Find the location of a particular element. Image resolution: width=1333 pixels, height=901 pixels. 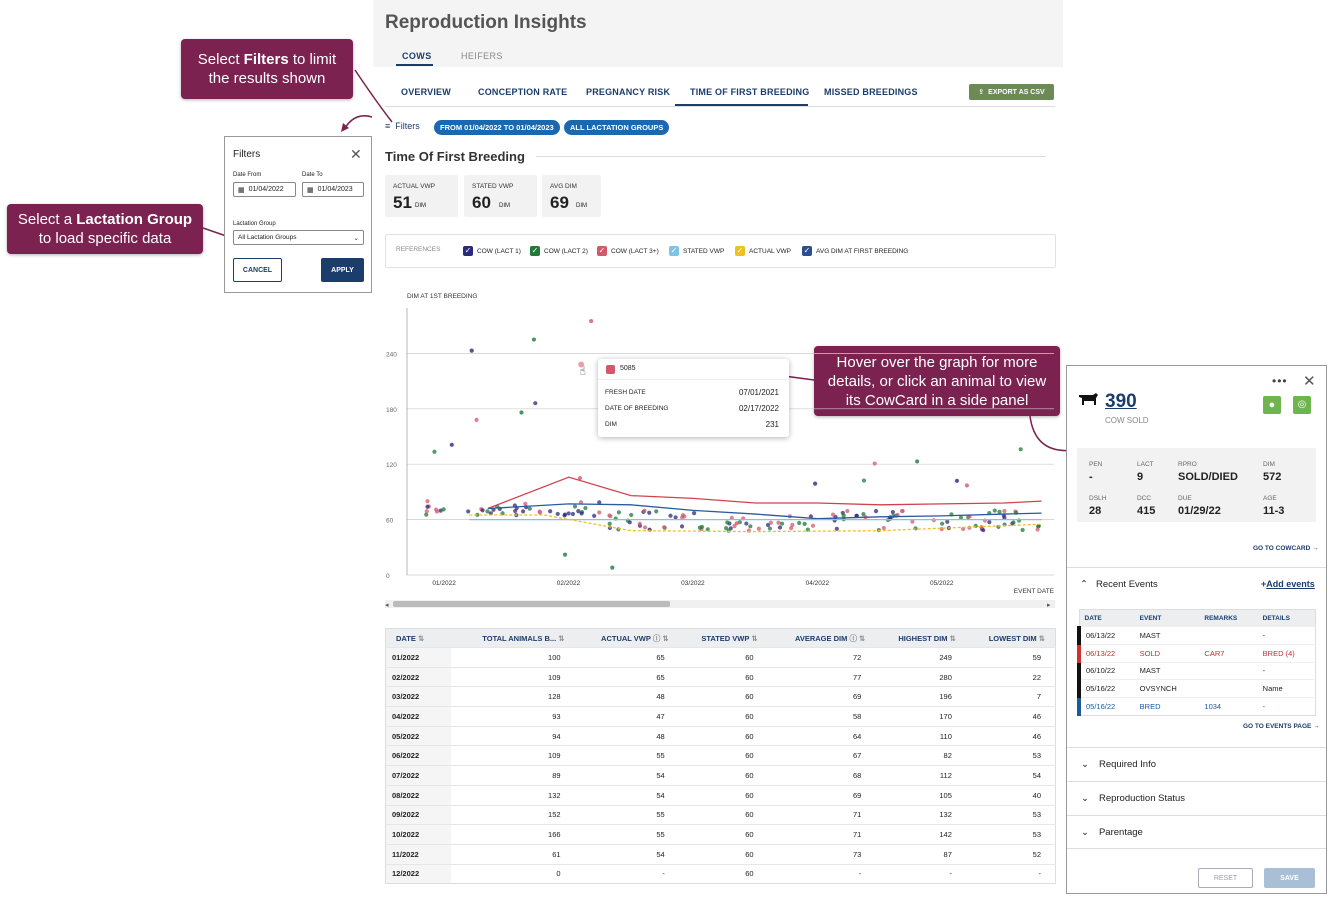

add-events-link: +Add events is located at coordinates (1288, 584).